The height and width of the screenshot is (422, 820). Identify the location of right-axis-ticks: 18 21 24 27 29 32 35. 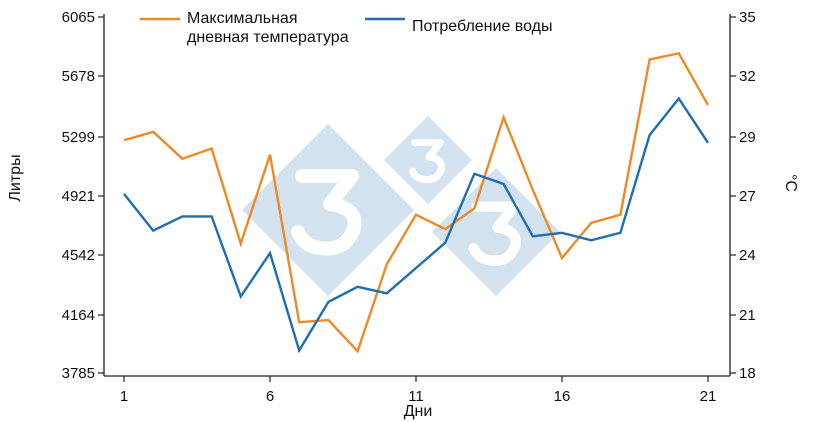
(743, 195).